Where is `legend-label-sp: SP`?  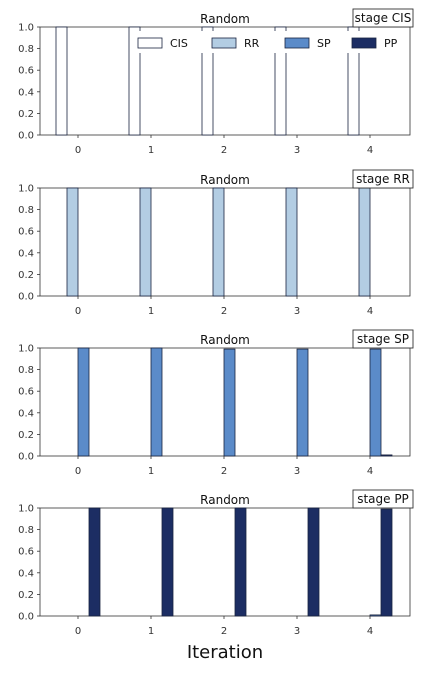 legend-label-sp: SP is located at coordinates (324, 43).